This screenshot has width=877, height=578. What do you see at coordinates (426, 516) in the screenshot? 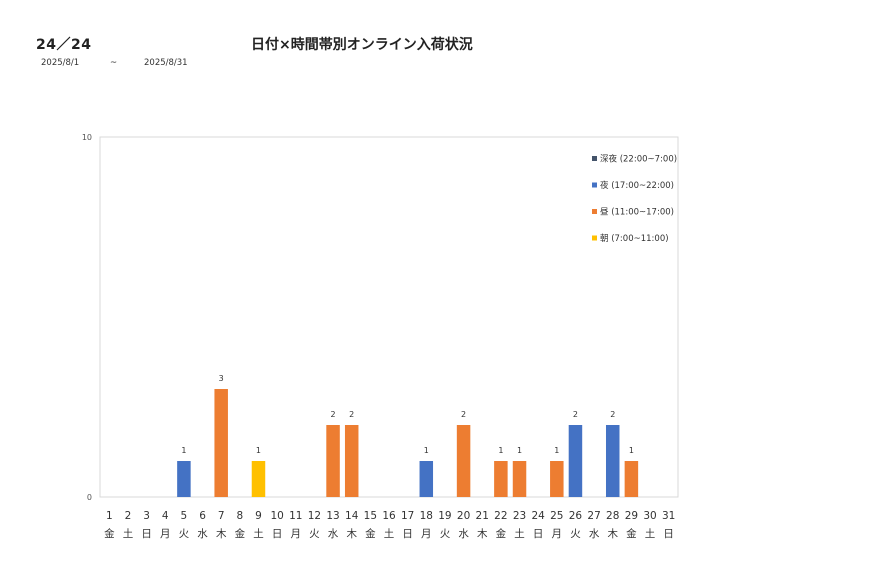
I see `x-tick-day: 18` at bounding box center [426, 516].